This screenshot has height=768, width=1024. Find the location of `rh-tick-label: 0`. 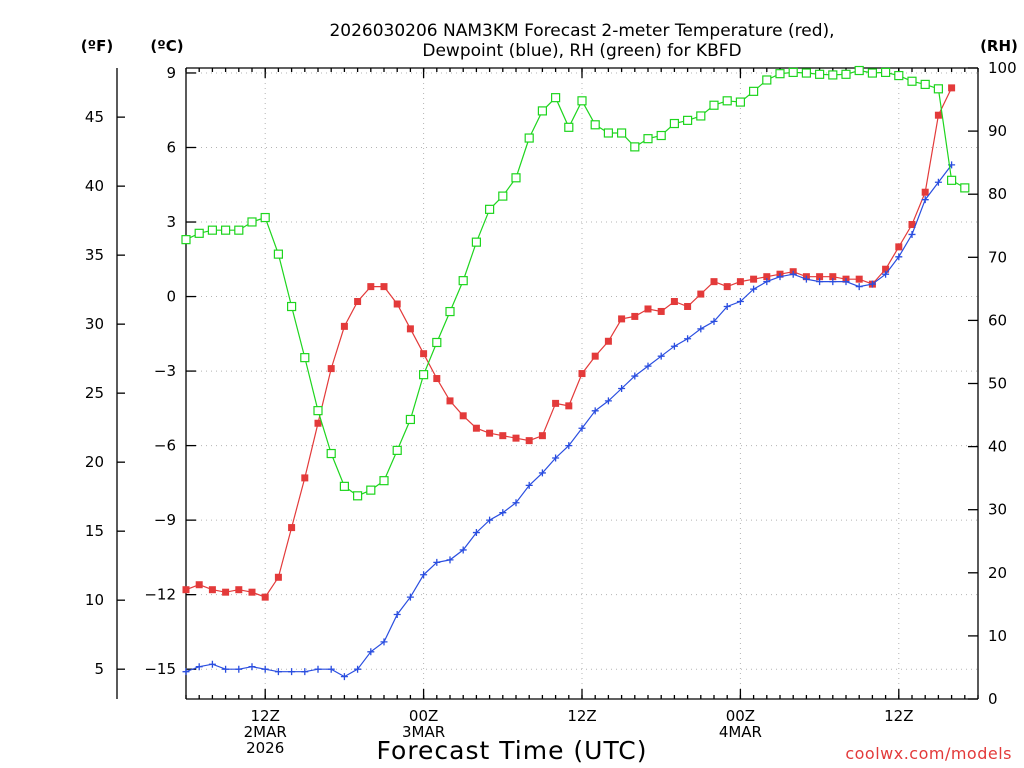

rh-tick-label: 0 is located at coordinates (993, 699).